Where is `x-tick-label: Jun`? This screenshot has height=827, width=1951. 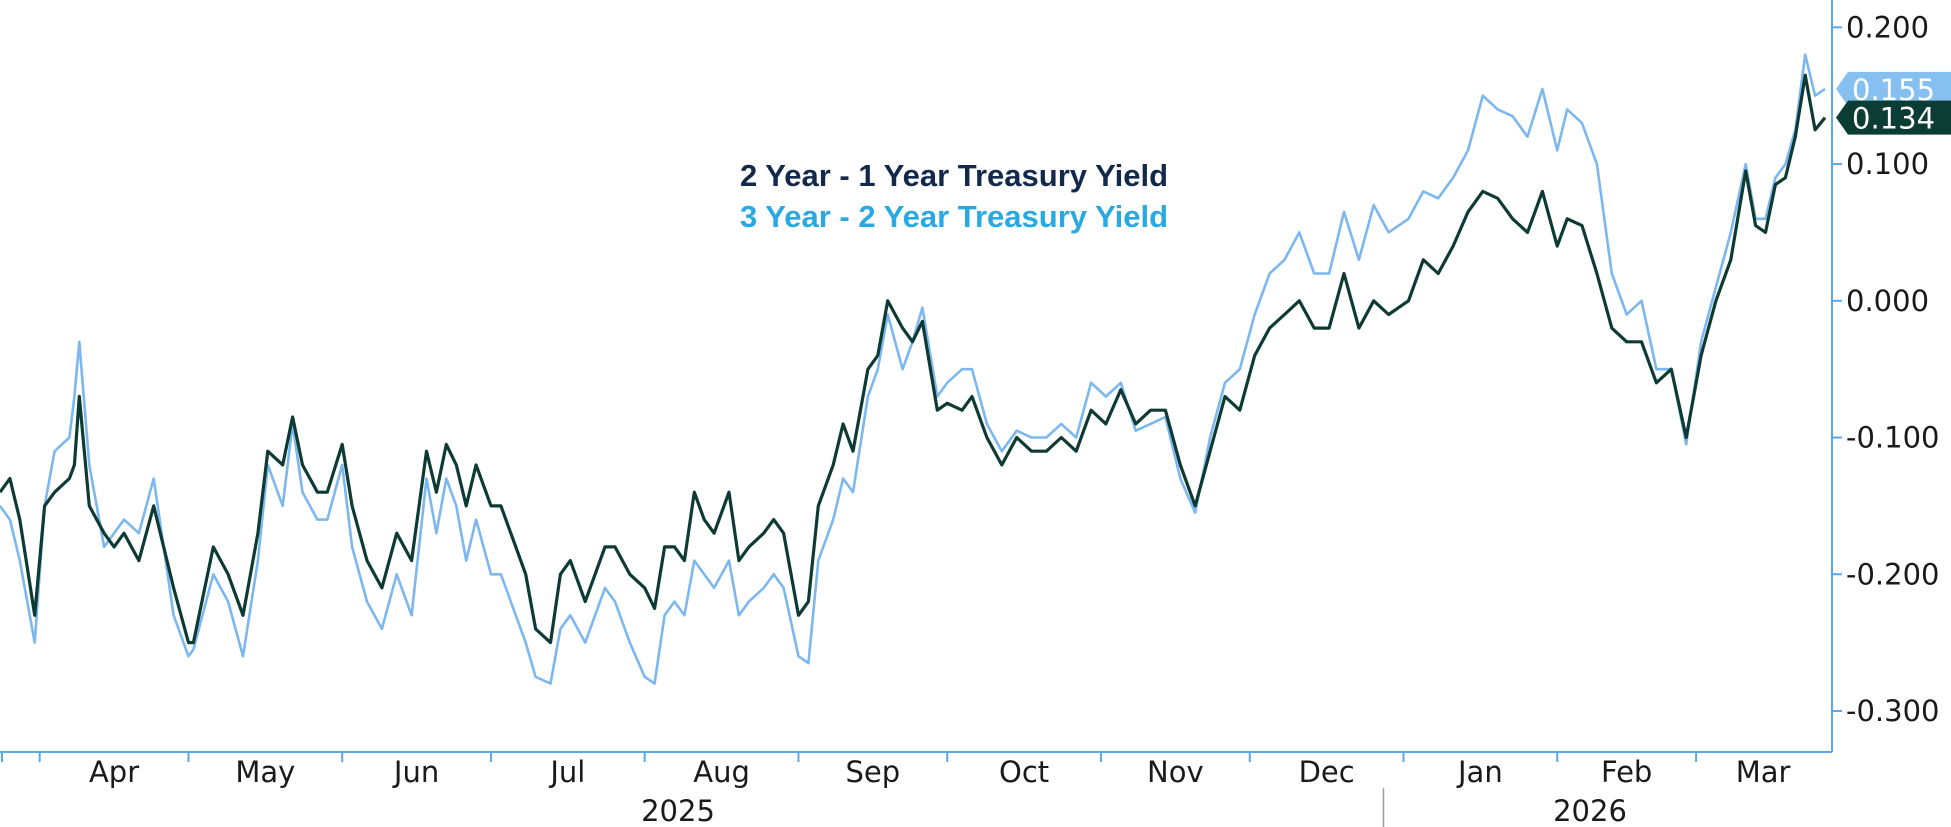 x-tick-label: Jun is located at coordinates (415, 772).